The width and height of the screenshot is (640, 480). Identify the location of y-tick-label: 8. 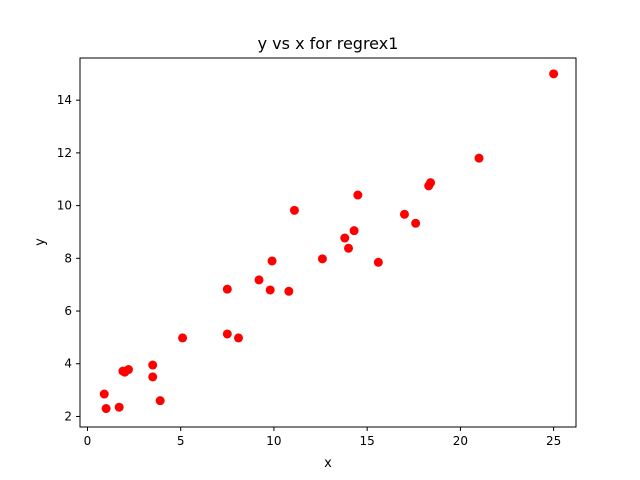
(68, 258).